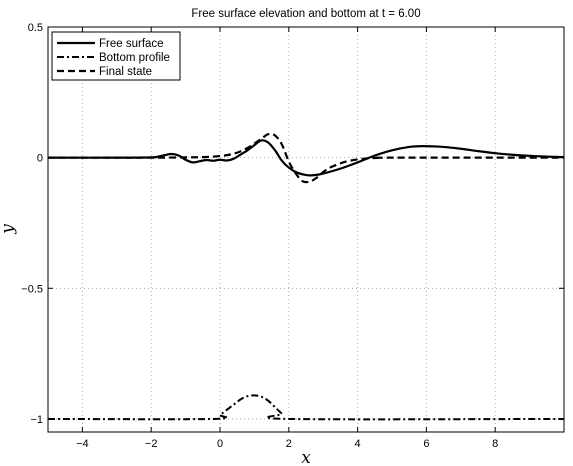 The width and height of the screenshot is (573, 466). What do you see at coordinates (134, 58) in the screenshot?
I see `legend-entry-bottom-profile: Bottom profile` at bounding box center [134, 58].